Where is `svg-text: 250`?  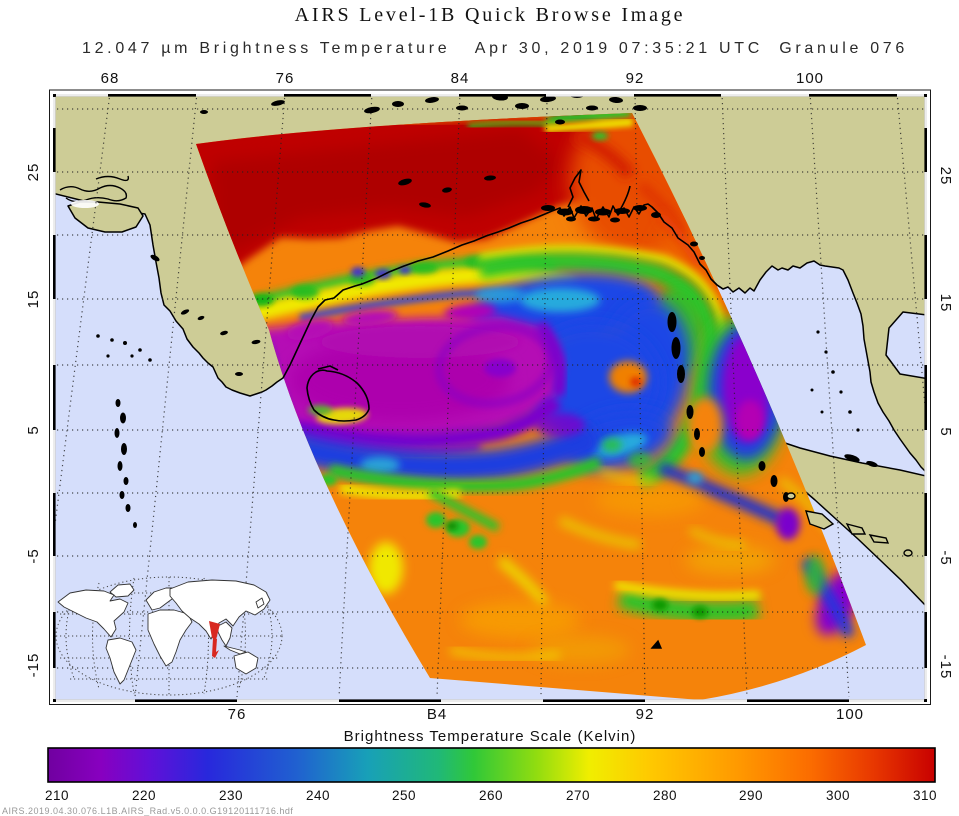
svg-text: 250 is located at coordinates (404, 795).